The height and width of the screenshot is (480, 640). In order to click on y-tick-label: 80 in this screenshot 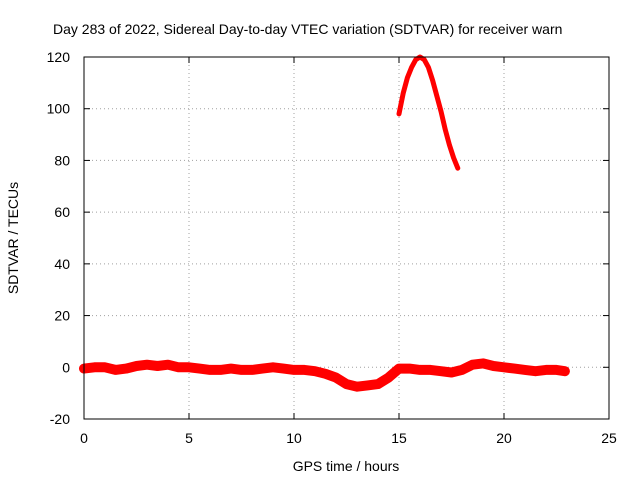, I will do `click(62, 160)`.